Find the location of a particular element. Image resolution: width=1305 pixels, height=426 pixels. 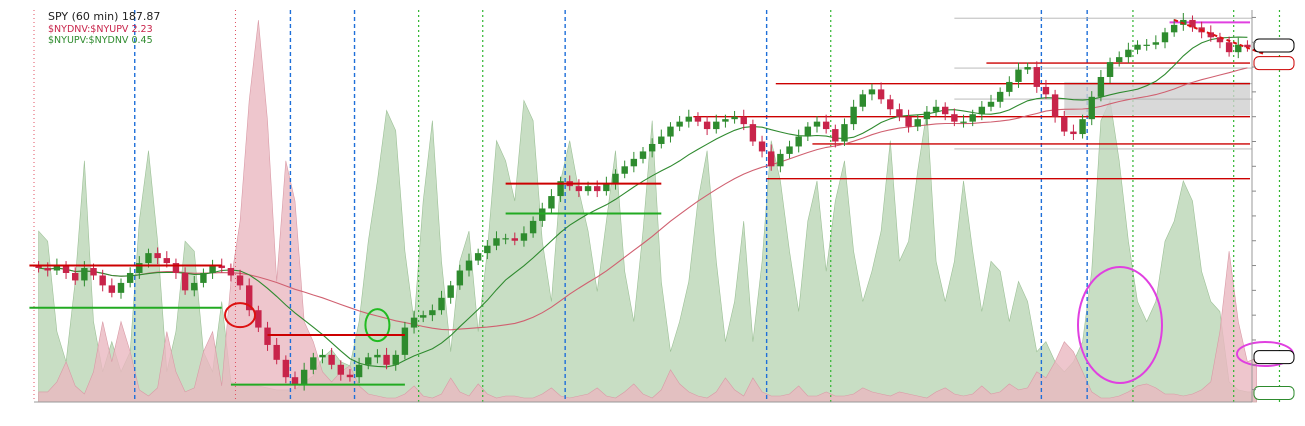

magenta-circle-annotation is located at coordinates (1120, 325).